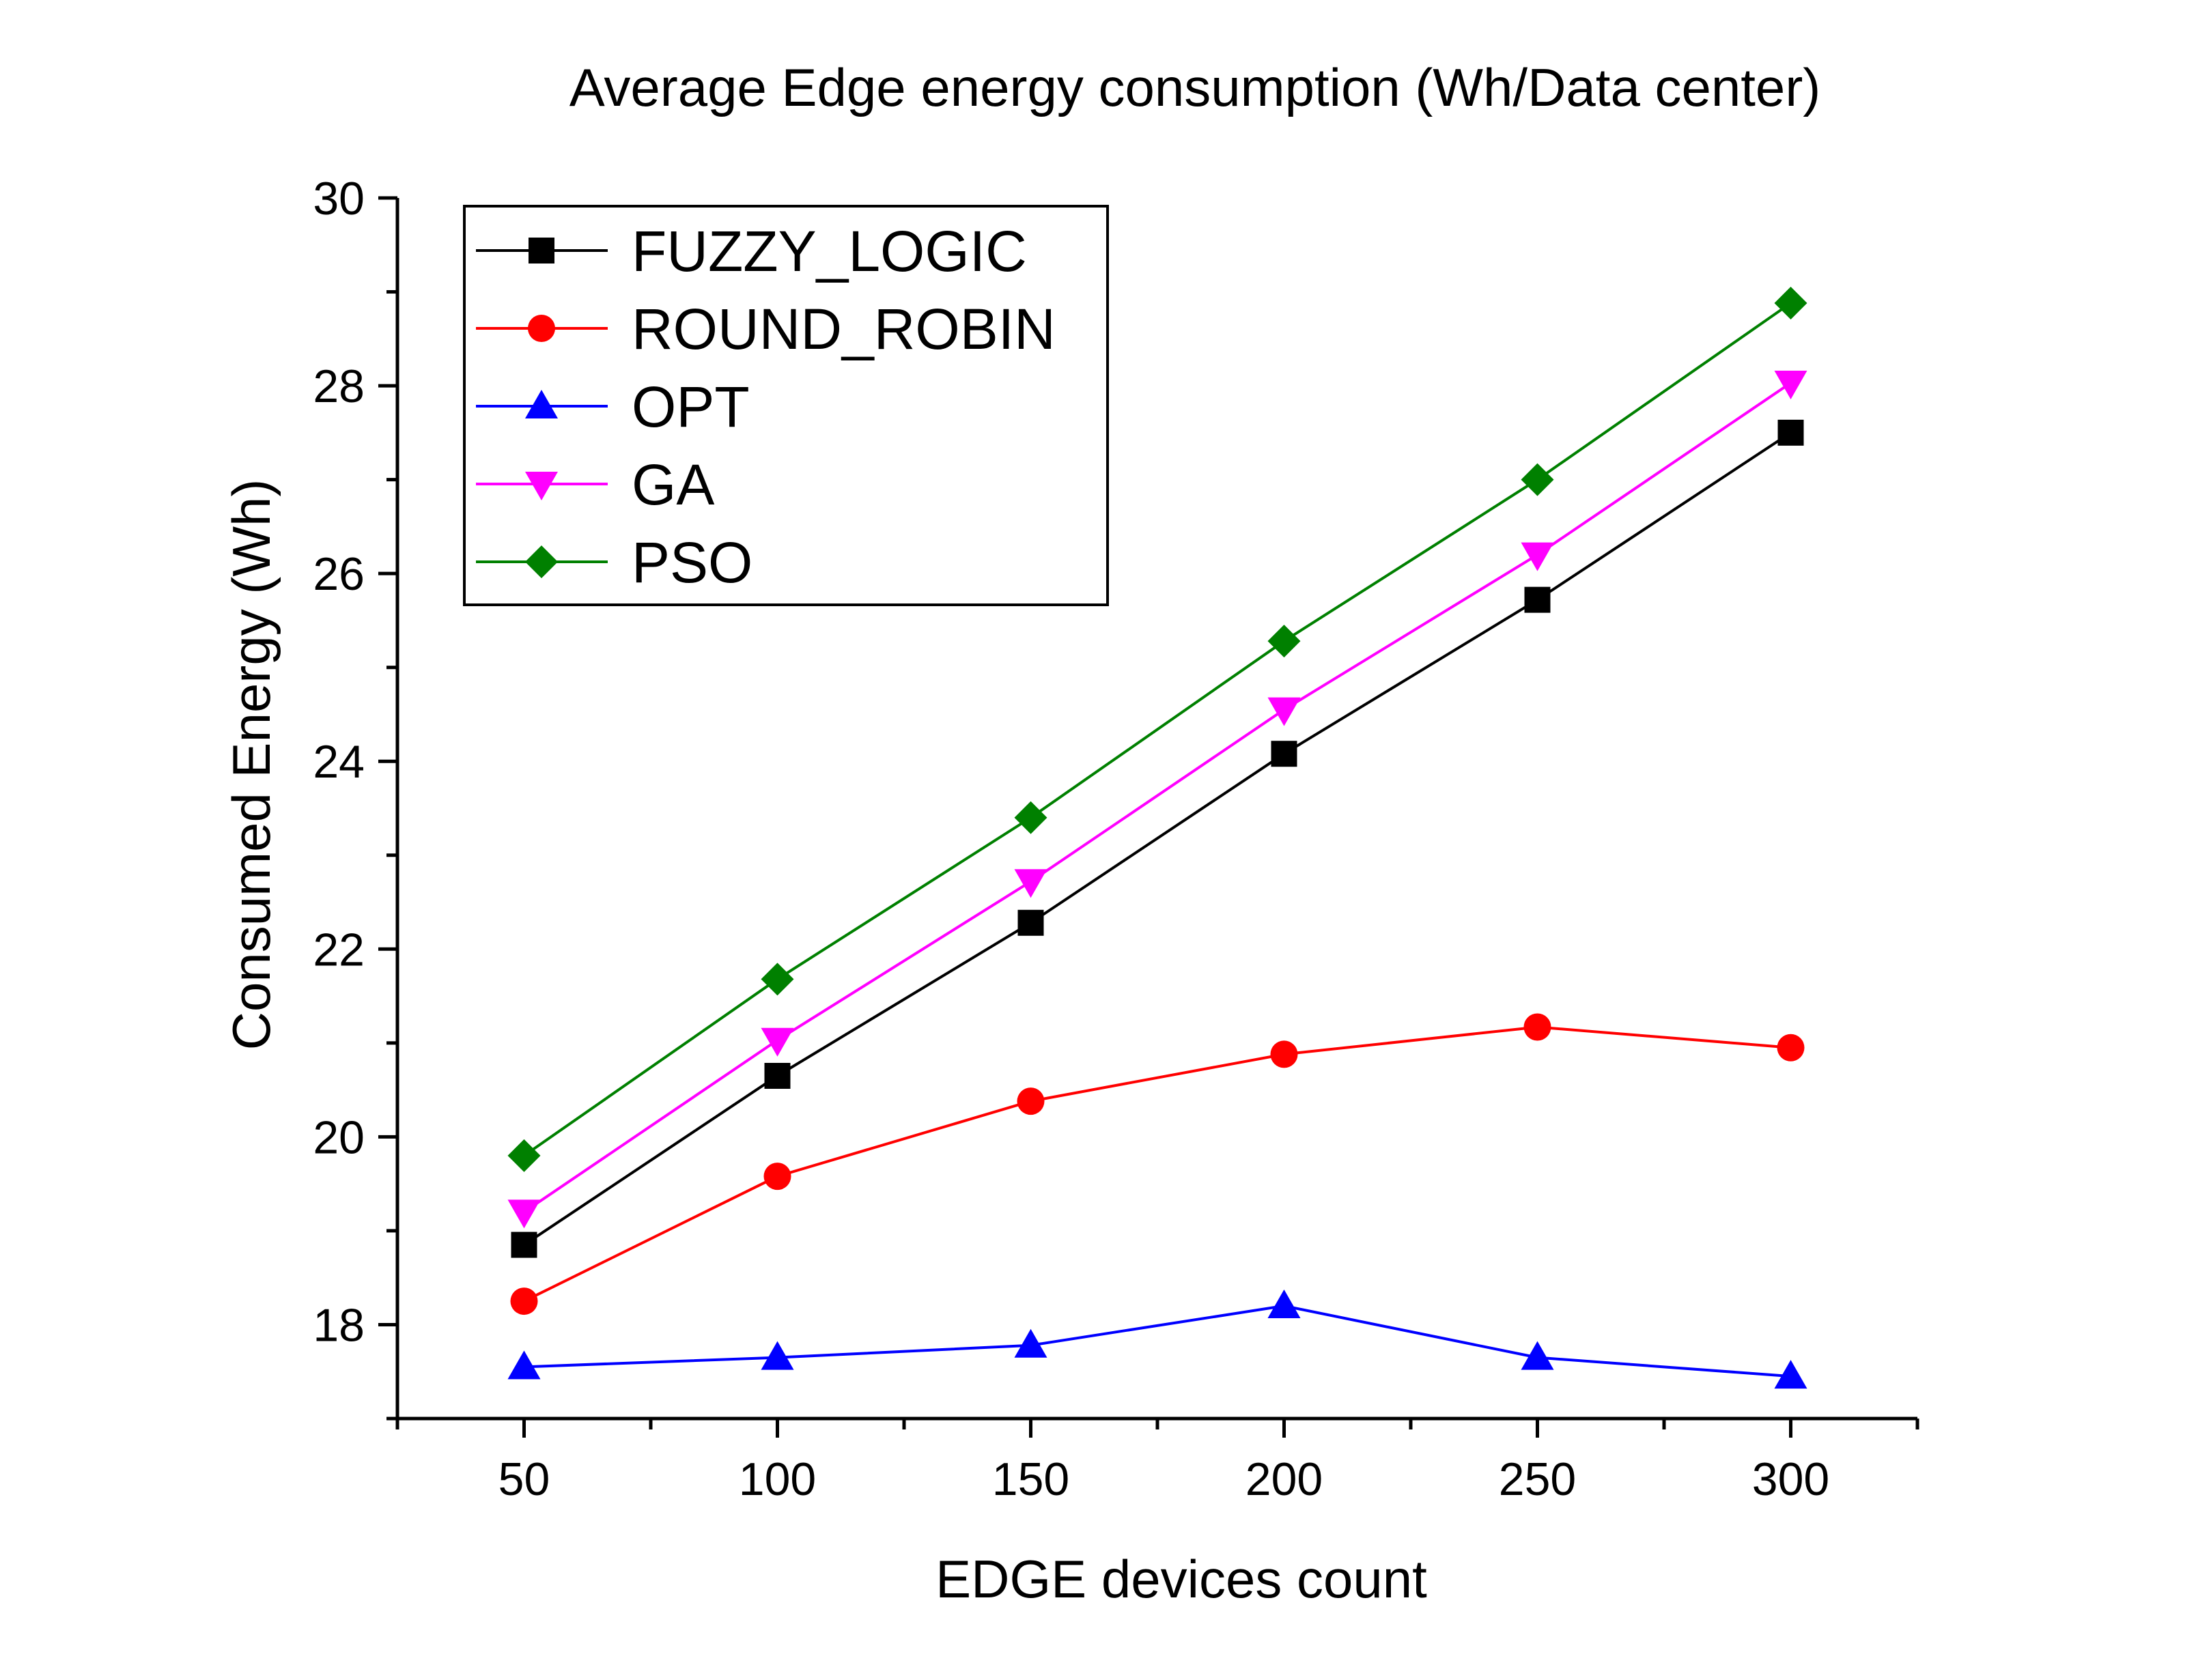 The image size is (2196, 1680). What do you see at coordinates (251, 765) in the screenshot?
I see `y-axis-label: Consumed Energy (Wh)` at bounding box center [251, 765].